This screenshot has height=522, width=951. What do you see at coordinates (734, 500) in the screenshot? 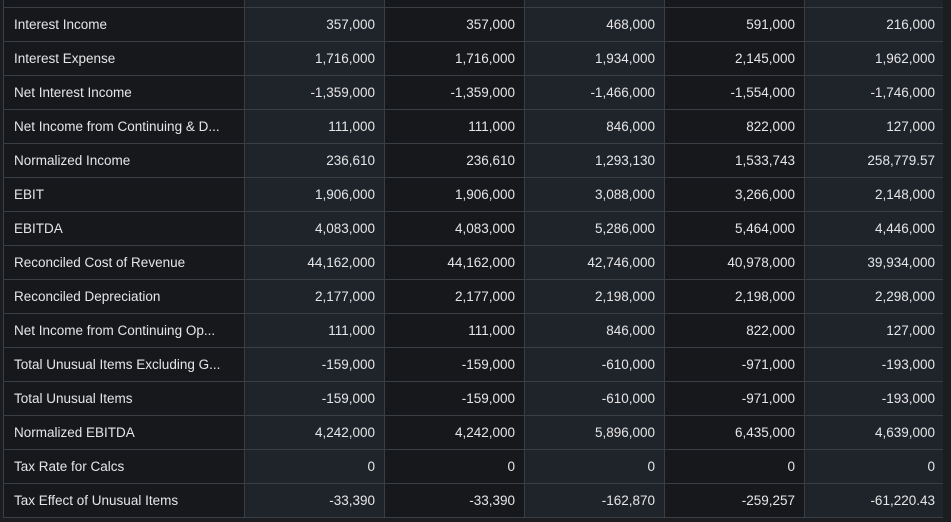
I see `cell-value: -259,257` at bounding box center [734, 500].